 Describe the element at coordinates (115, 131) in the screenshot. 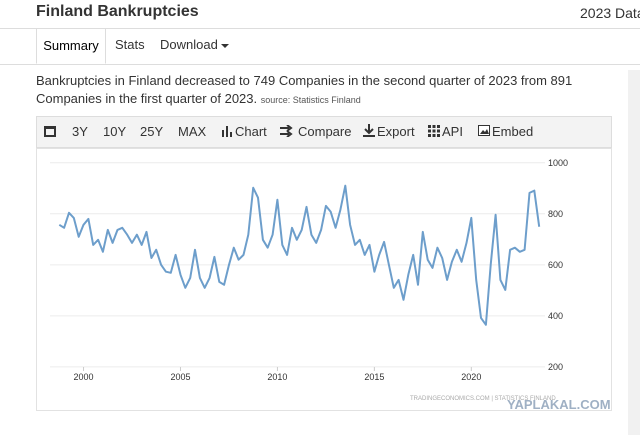

I see `range-button: 10Y` at that location.